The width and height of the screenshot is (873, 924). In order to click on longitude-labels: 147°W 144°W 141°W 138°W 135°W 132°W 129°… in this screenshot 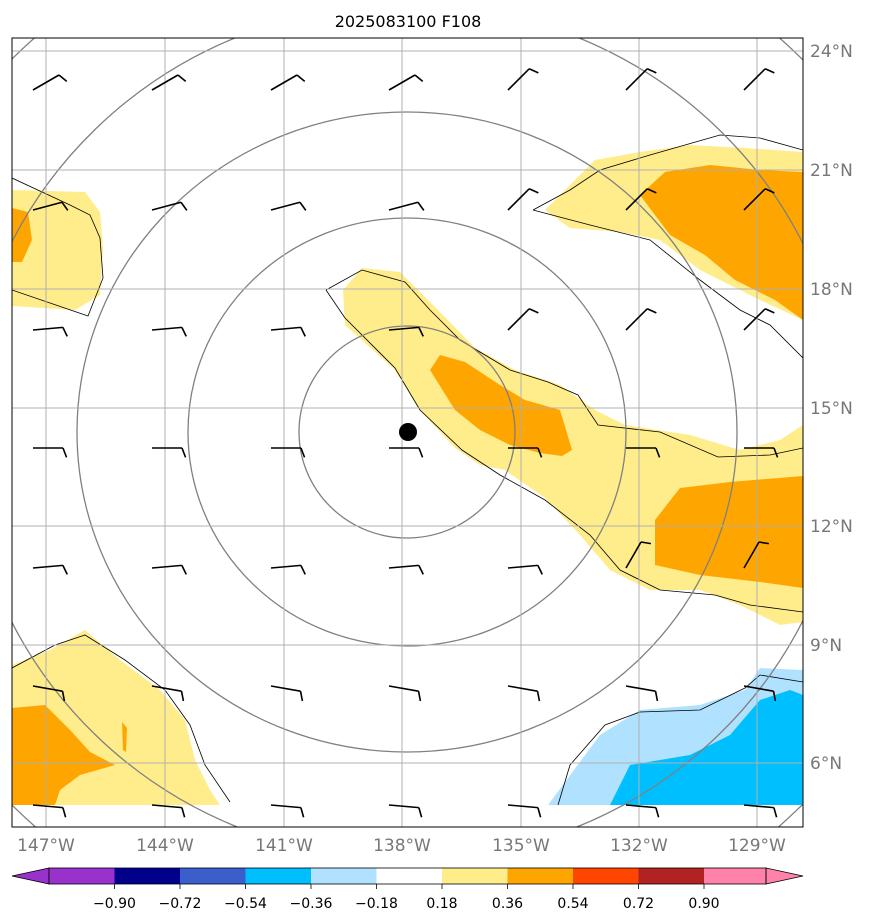, I will do `click(401, 846)`.